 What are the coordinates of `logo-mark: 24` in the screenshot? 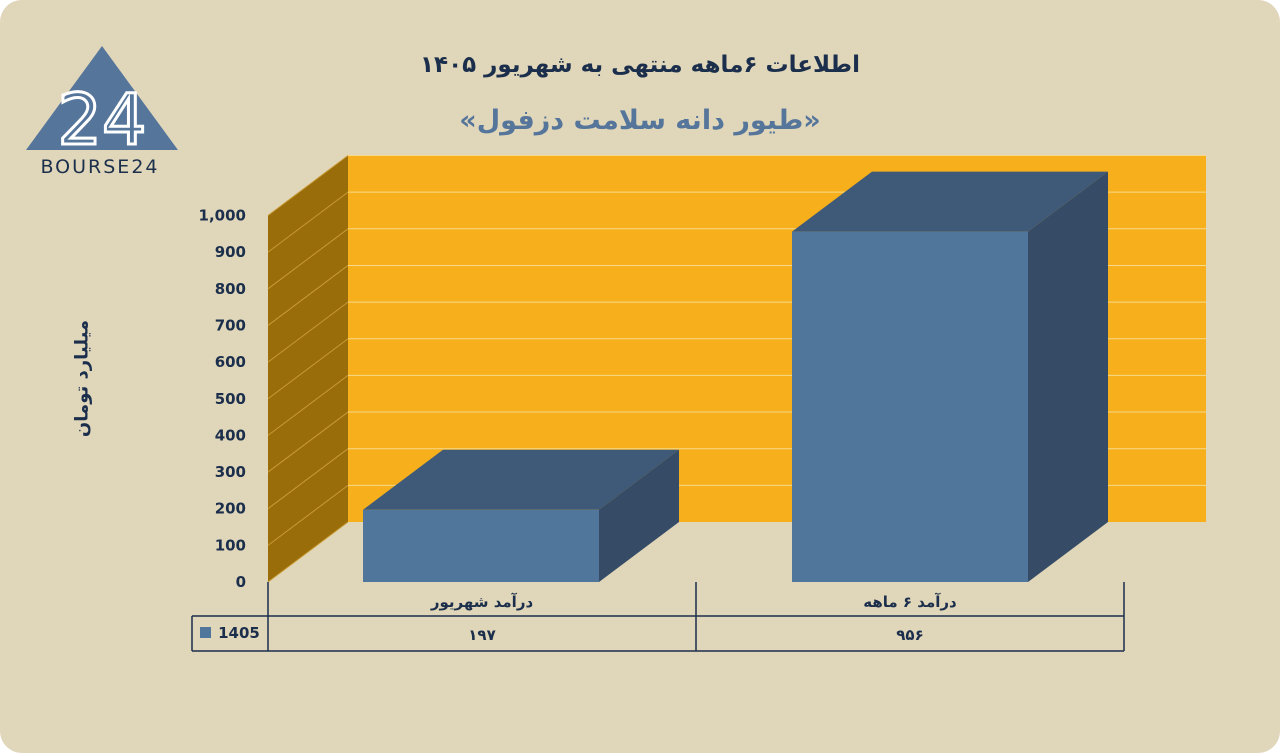 It's located at (101, 120).